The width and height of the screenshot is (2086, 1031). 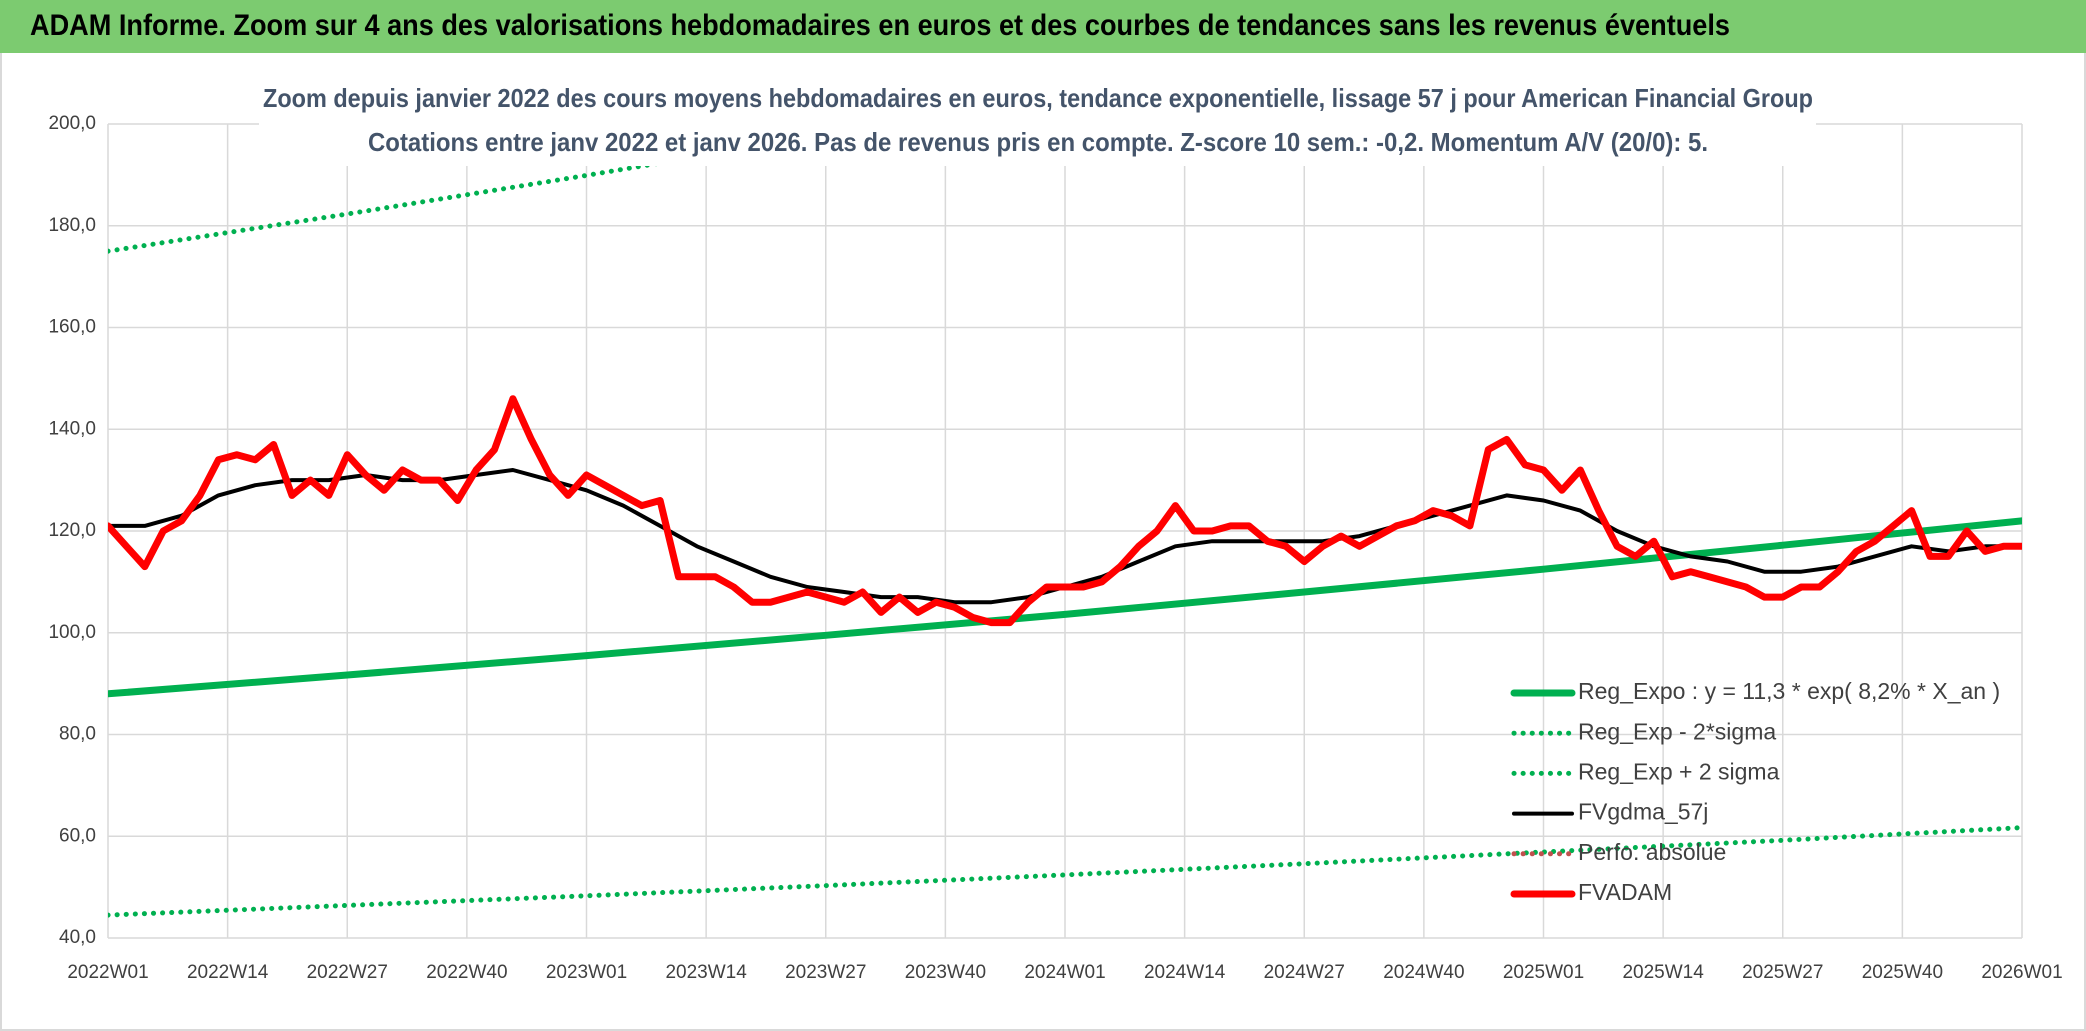 What do you see at coordinates (72, 225) in the screenshot?
I see `y-tick-label: 180,0` at bounding box center [72, 225].